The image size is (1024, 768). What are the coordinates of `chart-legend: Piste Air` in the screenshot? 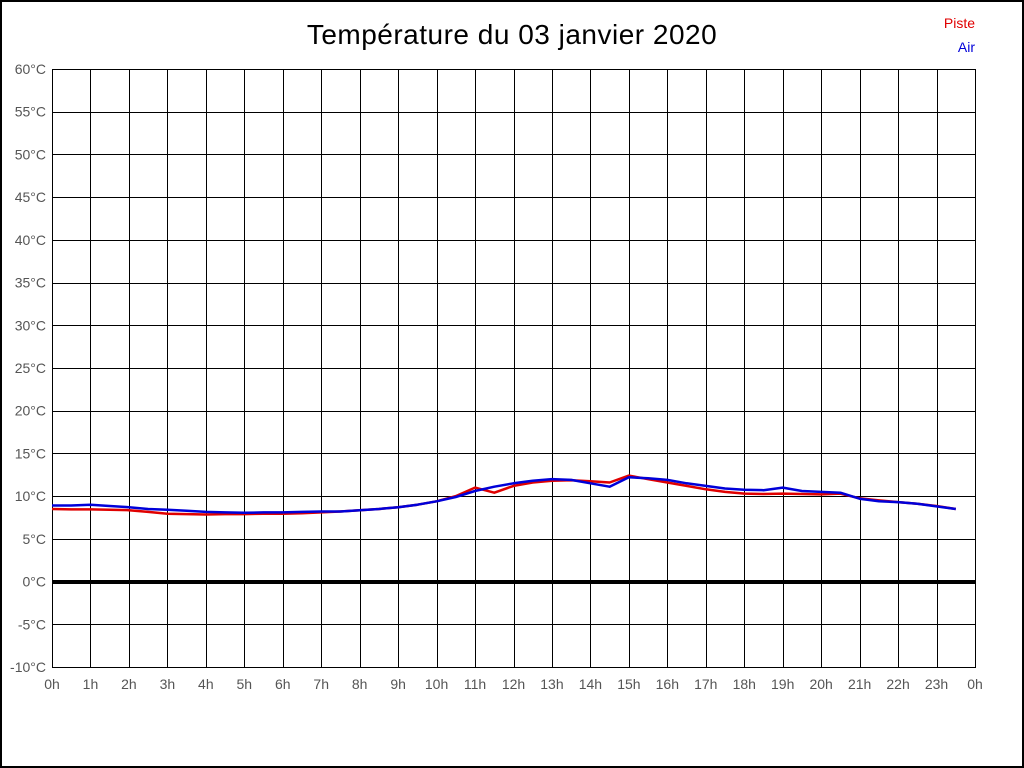 It's located at (959, 35).